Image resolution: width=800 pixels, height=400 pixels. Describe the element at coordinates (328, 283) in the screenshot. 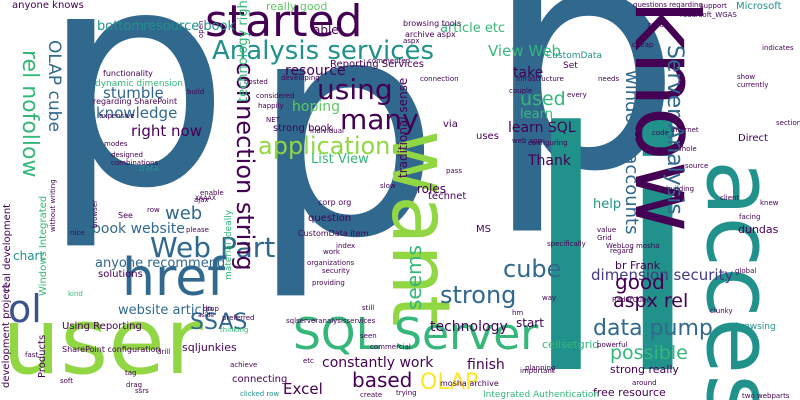

I see `cloud-word: providing` at that location.